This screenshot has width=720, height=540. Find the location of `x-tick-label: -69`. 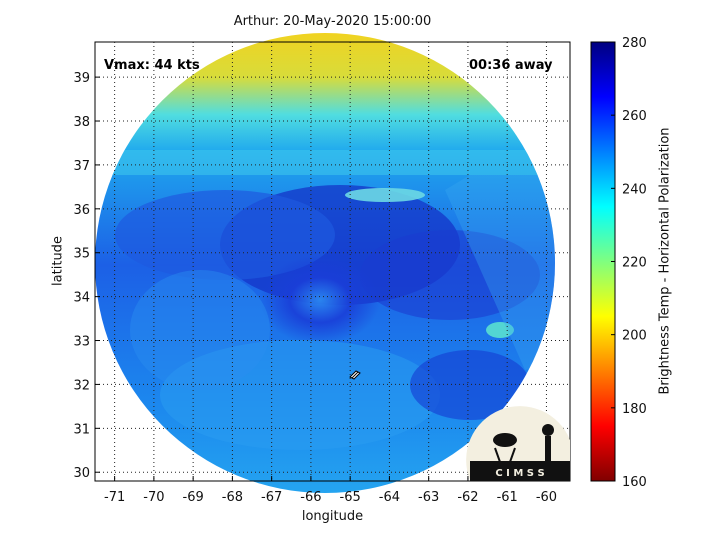

x-tick-label: -69 is located at coordinates (193, 497).